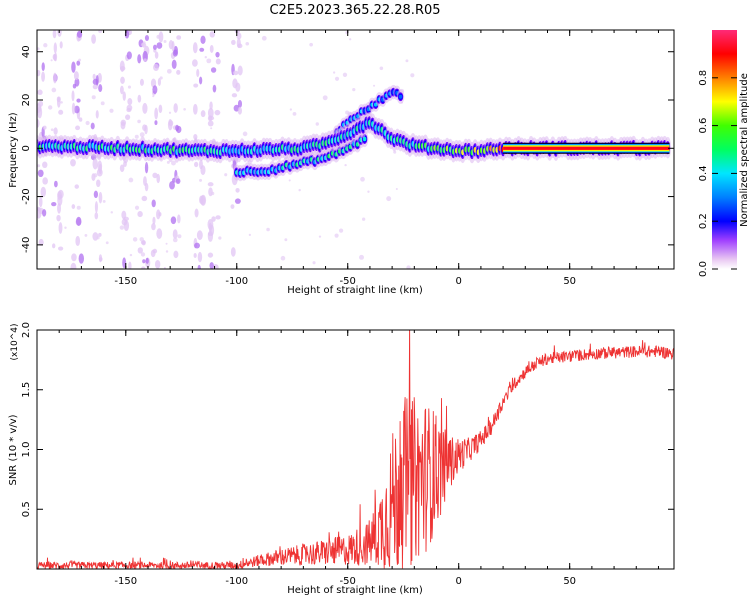 The height and width of the screenshot is (600, 750). Describe the element at coordinates (703, 78) in the screenshot. I see `colorbar-tick-label: 0.8` at that location.